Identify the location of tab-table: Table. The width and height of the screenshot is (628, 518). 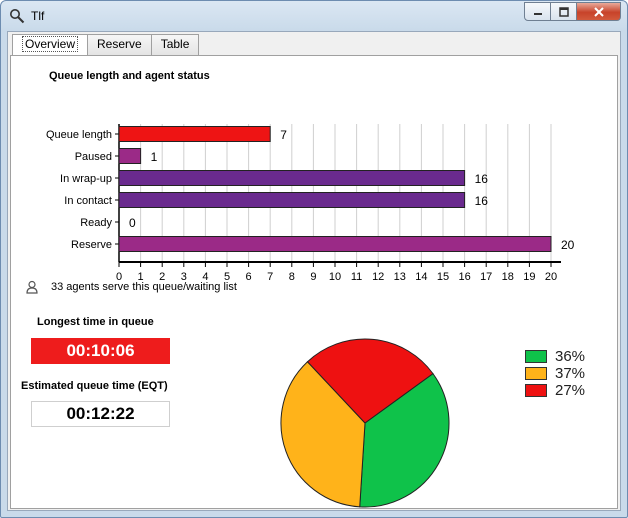
(175, 44).